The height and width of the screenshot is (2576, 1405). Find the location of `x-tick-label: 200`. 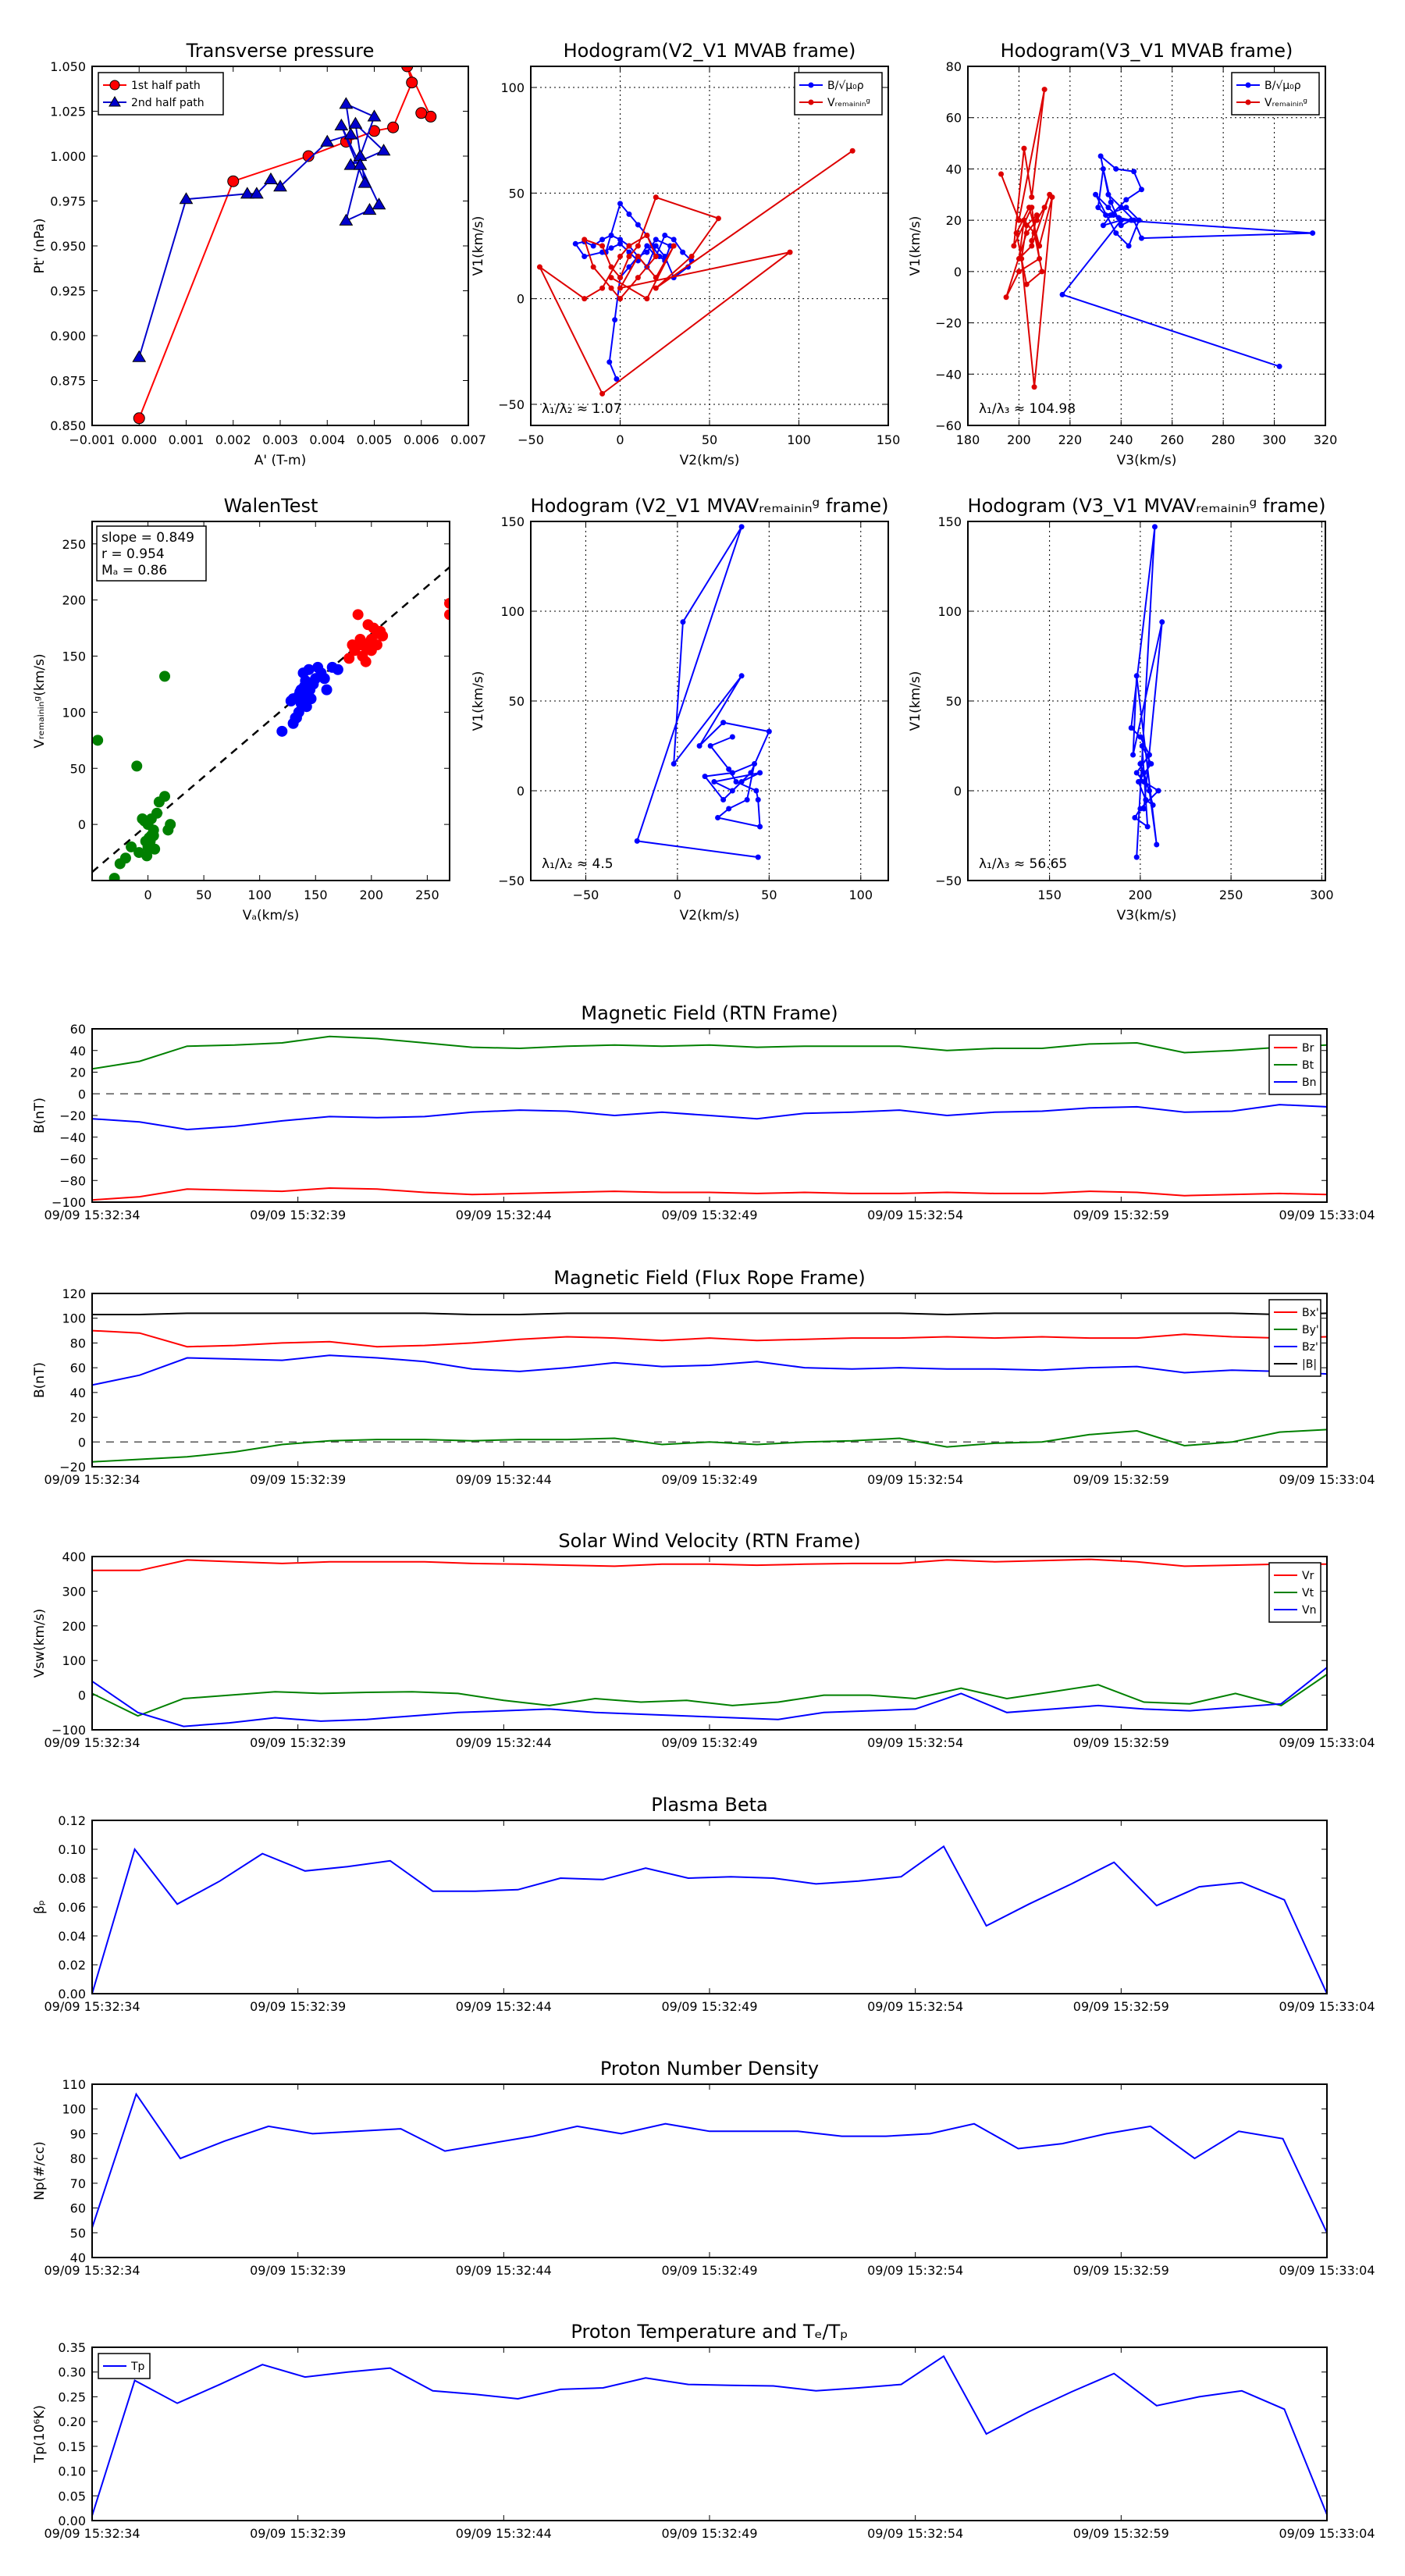

x-tick-label: 200 is located at coordinates (372, 895).